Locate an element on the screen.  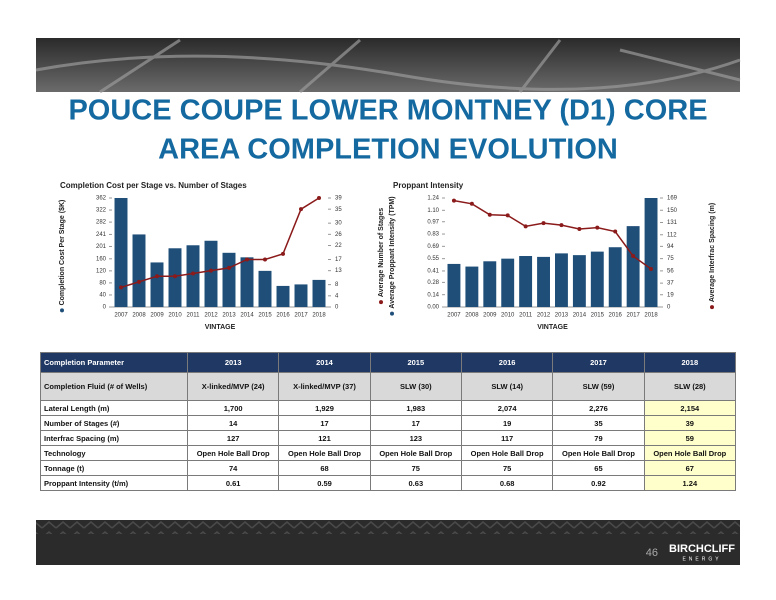
x-tick-label: 2015 is located at coordinates (598, 316).